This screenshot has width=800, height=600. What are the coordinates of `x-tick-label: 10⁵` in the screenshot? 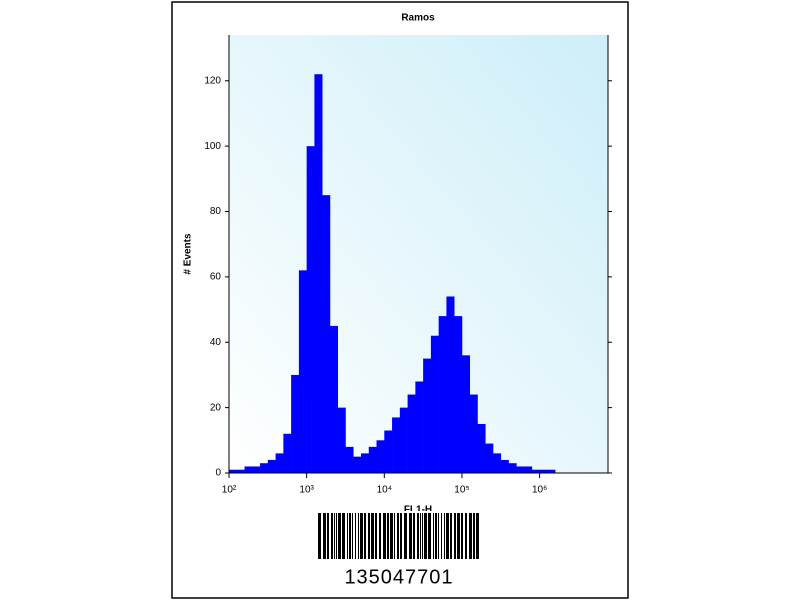 It's located at (461, 490).